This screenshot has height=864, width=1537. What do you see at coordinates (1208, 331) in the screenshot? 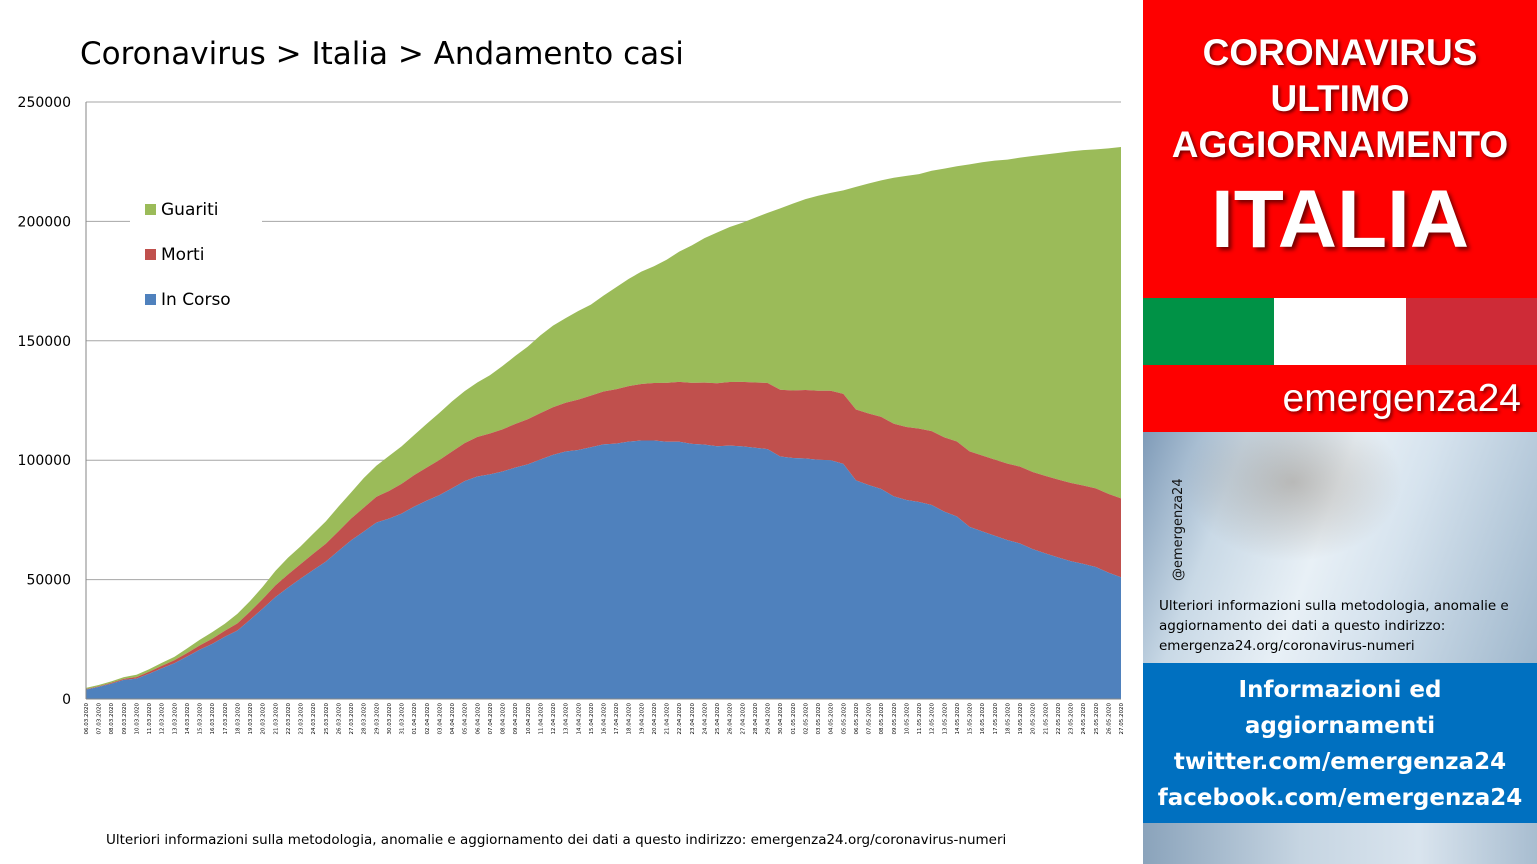
I see `flag-stripe-green` at bounding box center [1208, 331].